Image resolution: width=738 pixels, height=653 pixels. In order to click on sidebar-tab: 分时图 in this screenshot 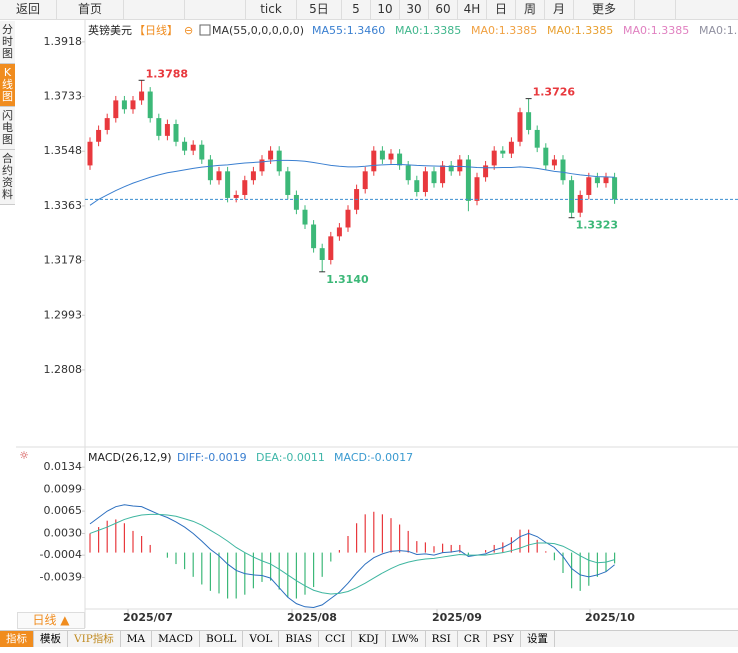, I will do `click(7, 42)`.